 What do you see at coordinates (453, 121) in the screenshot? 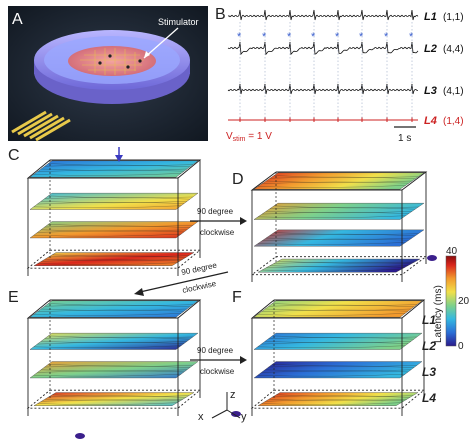
I see `trace-coord-l4: (1,4)` at bounding box center [453, 121].